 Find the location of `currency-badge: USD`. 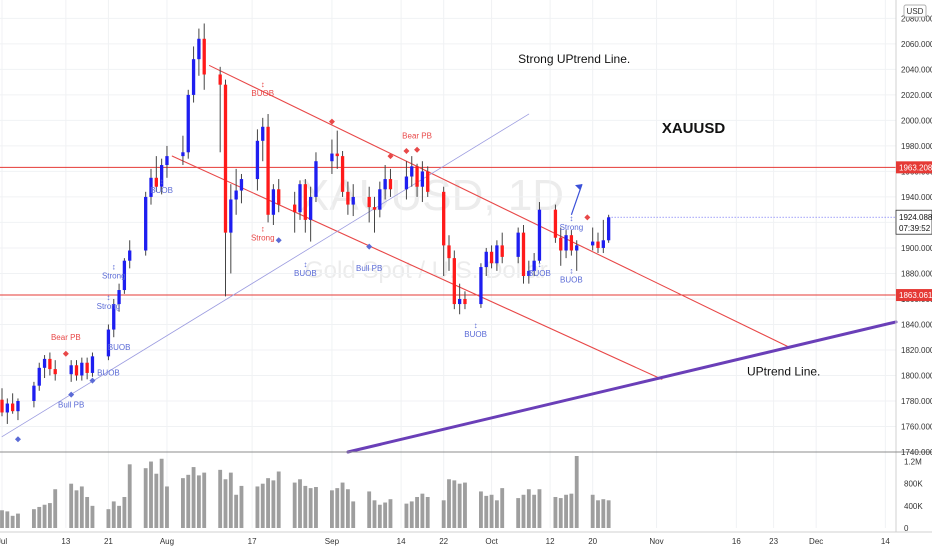

currency-badge: USD is located at coordinates (915, 11).